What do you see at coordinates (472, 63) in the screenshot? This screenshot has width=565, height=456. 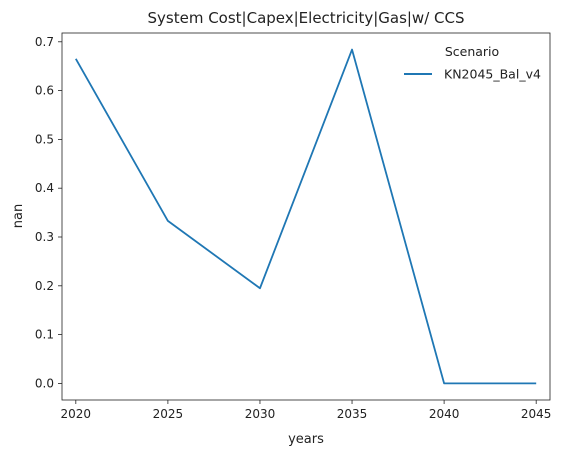 I see `legend: Scenario KN2045_Bal_v4` at bounding box center [472, 63].